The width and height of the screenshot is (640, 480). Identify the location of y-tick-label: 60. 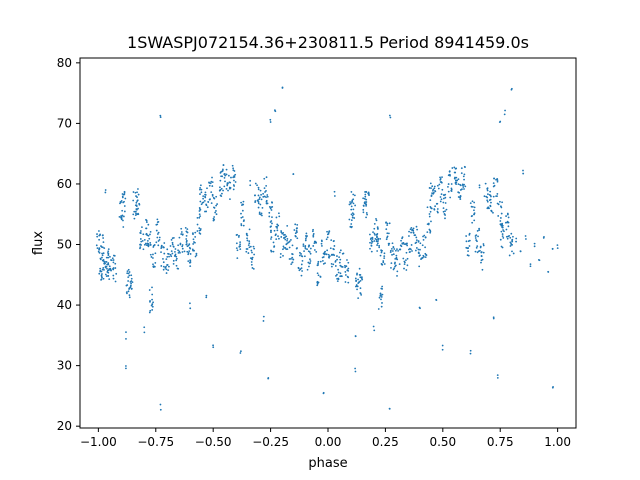
(64, 184).